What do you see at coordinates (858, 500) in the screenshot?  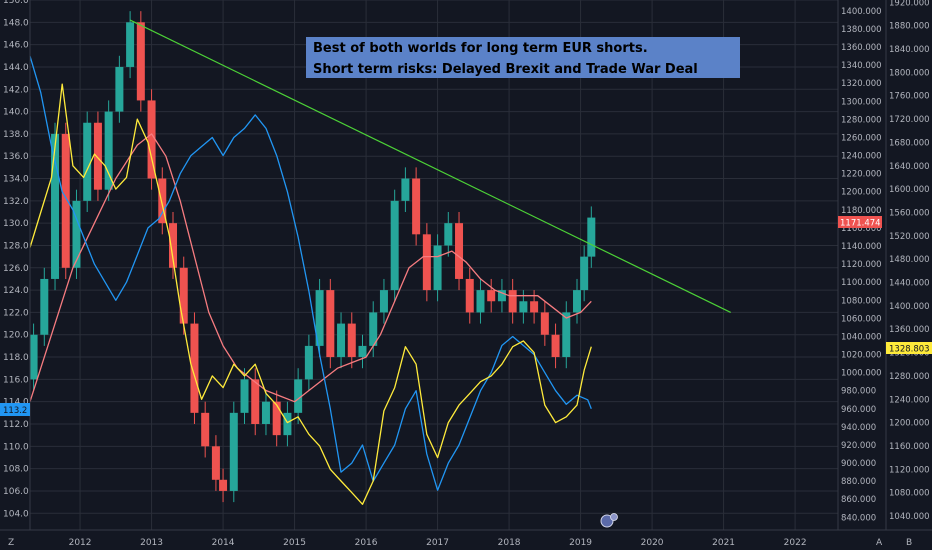 I see `middle-axis-tick: 860.000` at bounding box center [858, 500].